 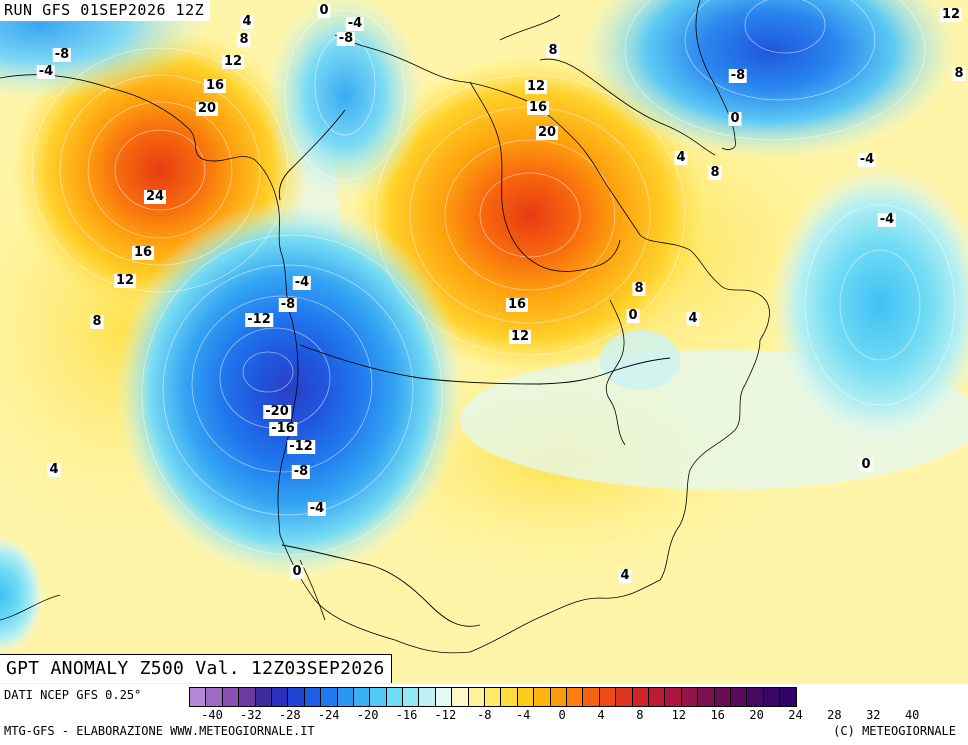 What do you see at coordinates (756, 715) in the screenshot?
I see `scale-tick-label: 20` at bounding box center [756, 715].